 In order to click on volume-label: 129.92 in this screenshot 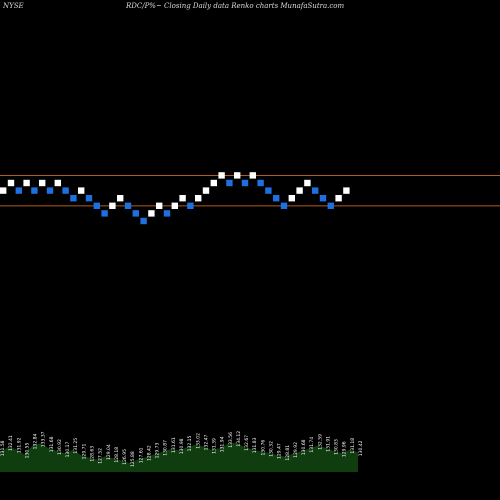, I will do `click(296, 450)`.